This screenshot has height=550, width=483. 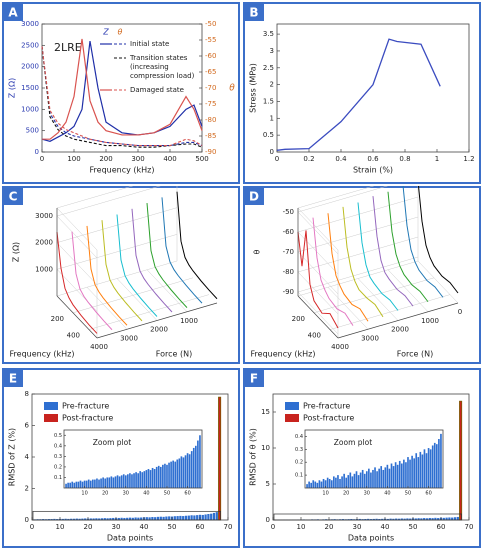 I want to click on x-tick-label: 30, so click(x=357, y=527).